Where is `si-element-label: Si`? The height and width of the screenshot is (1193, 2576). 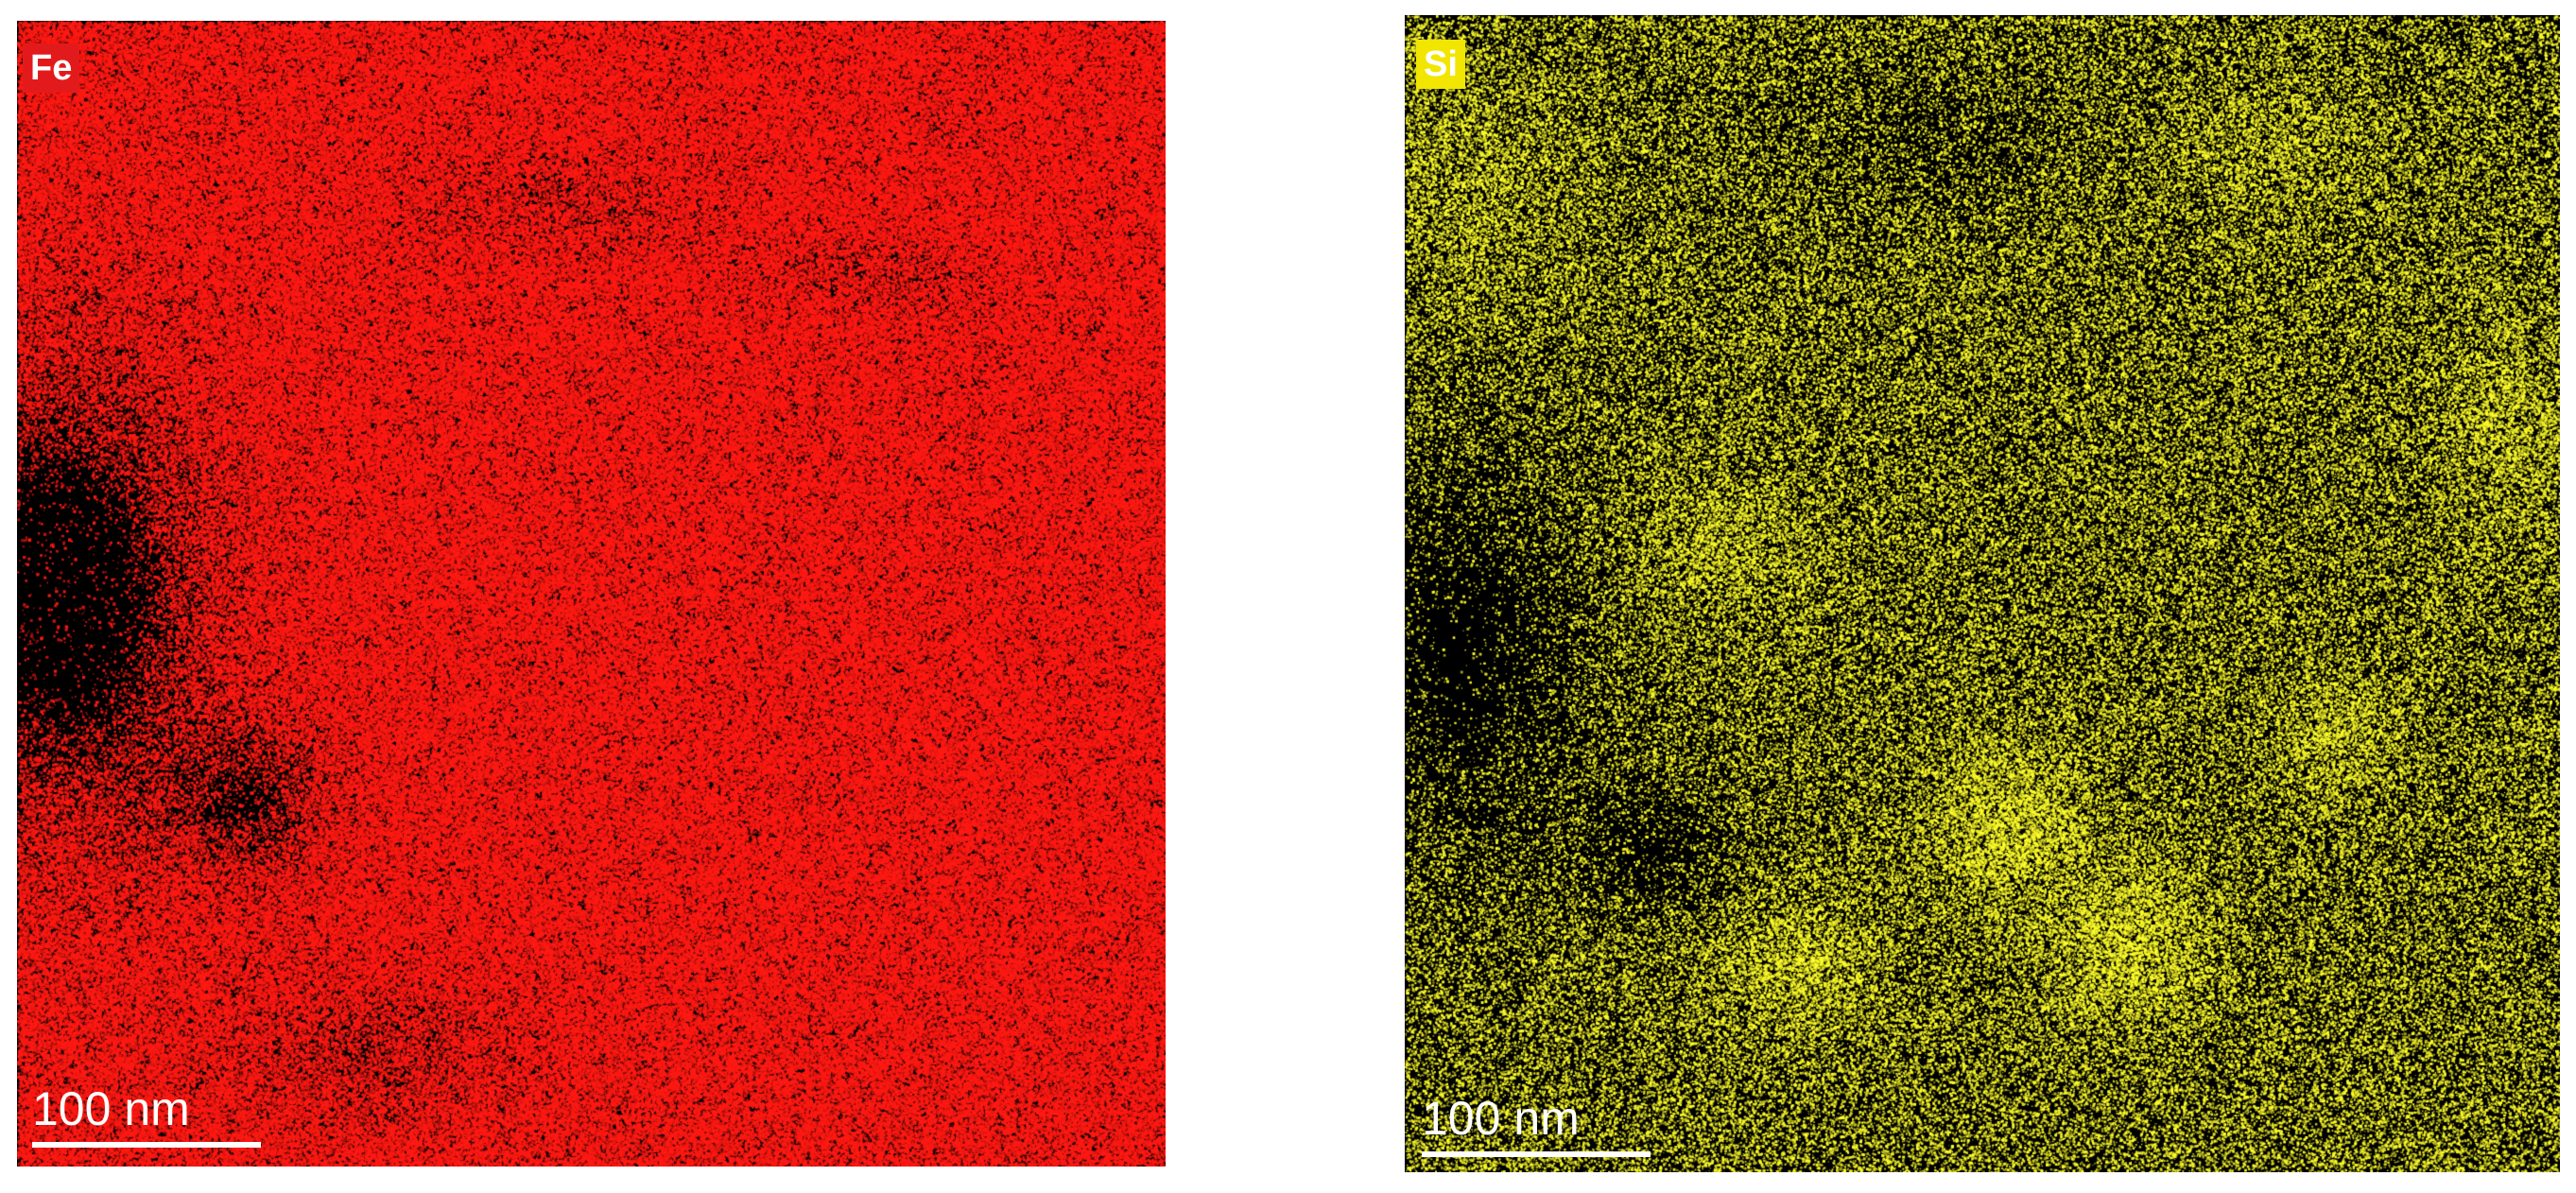
si-element-label: Si is located at coordinates (1441, 64).